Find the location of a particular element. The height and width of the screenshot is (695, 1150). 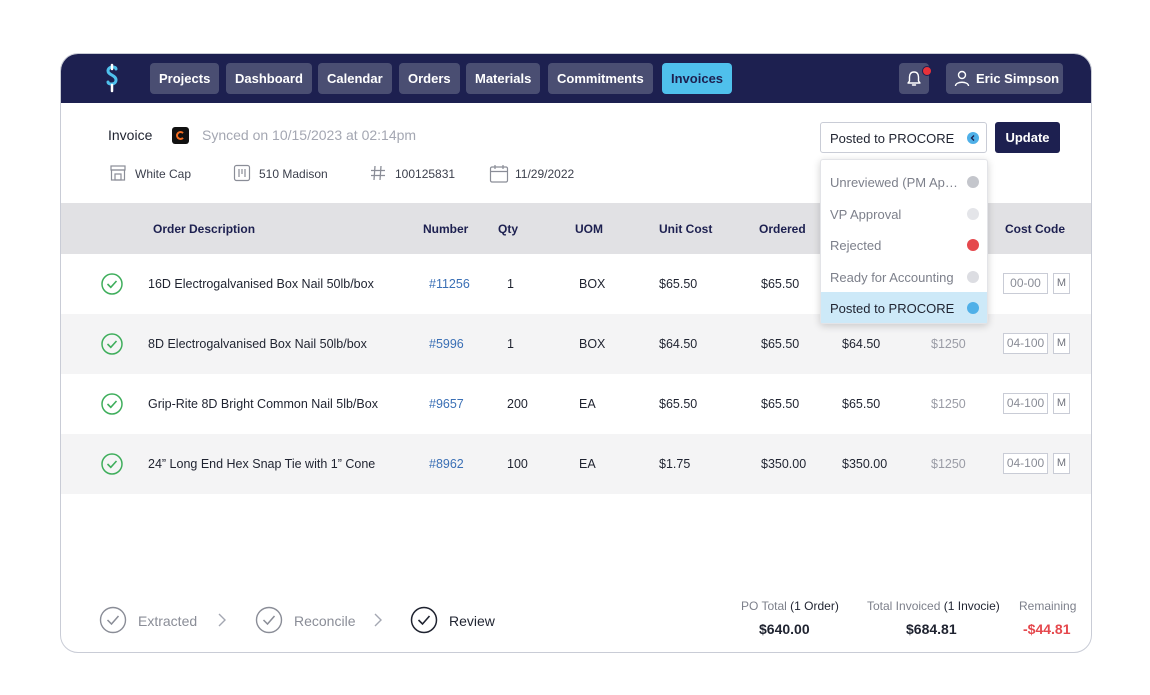

status-option-posted-to-procore: Posted to PROCORE is located at coordinates (904, 307).